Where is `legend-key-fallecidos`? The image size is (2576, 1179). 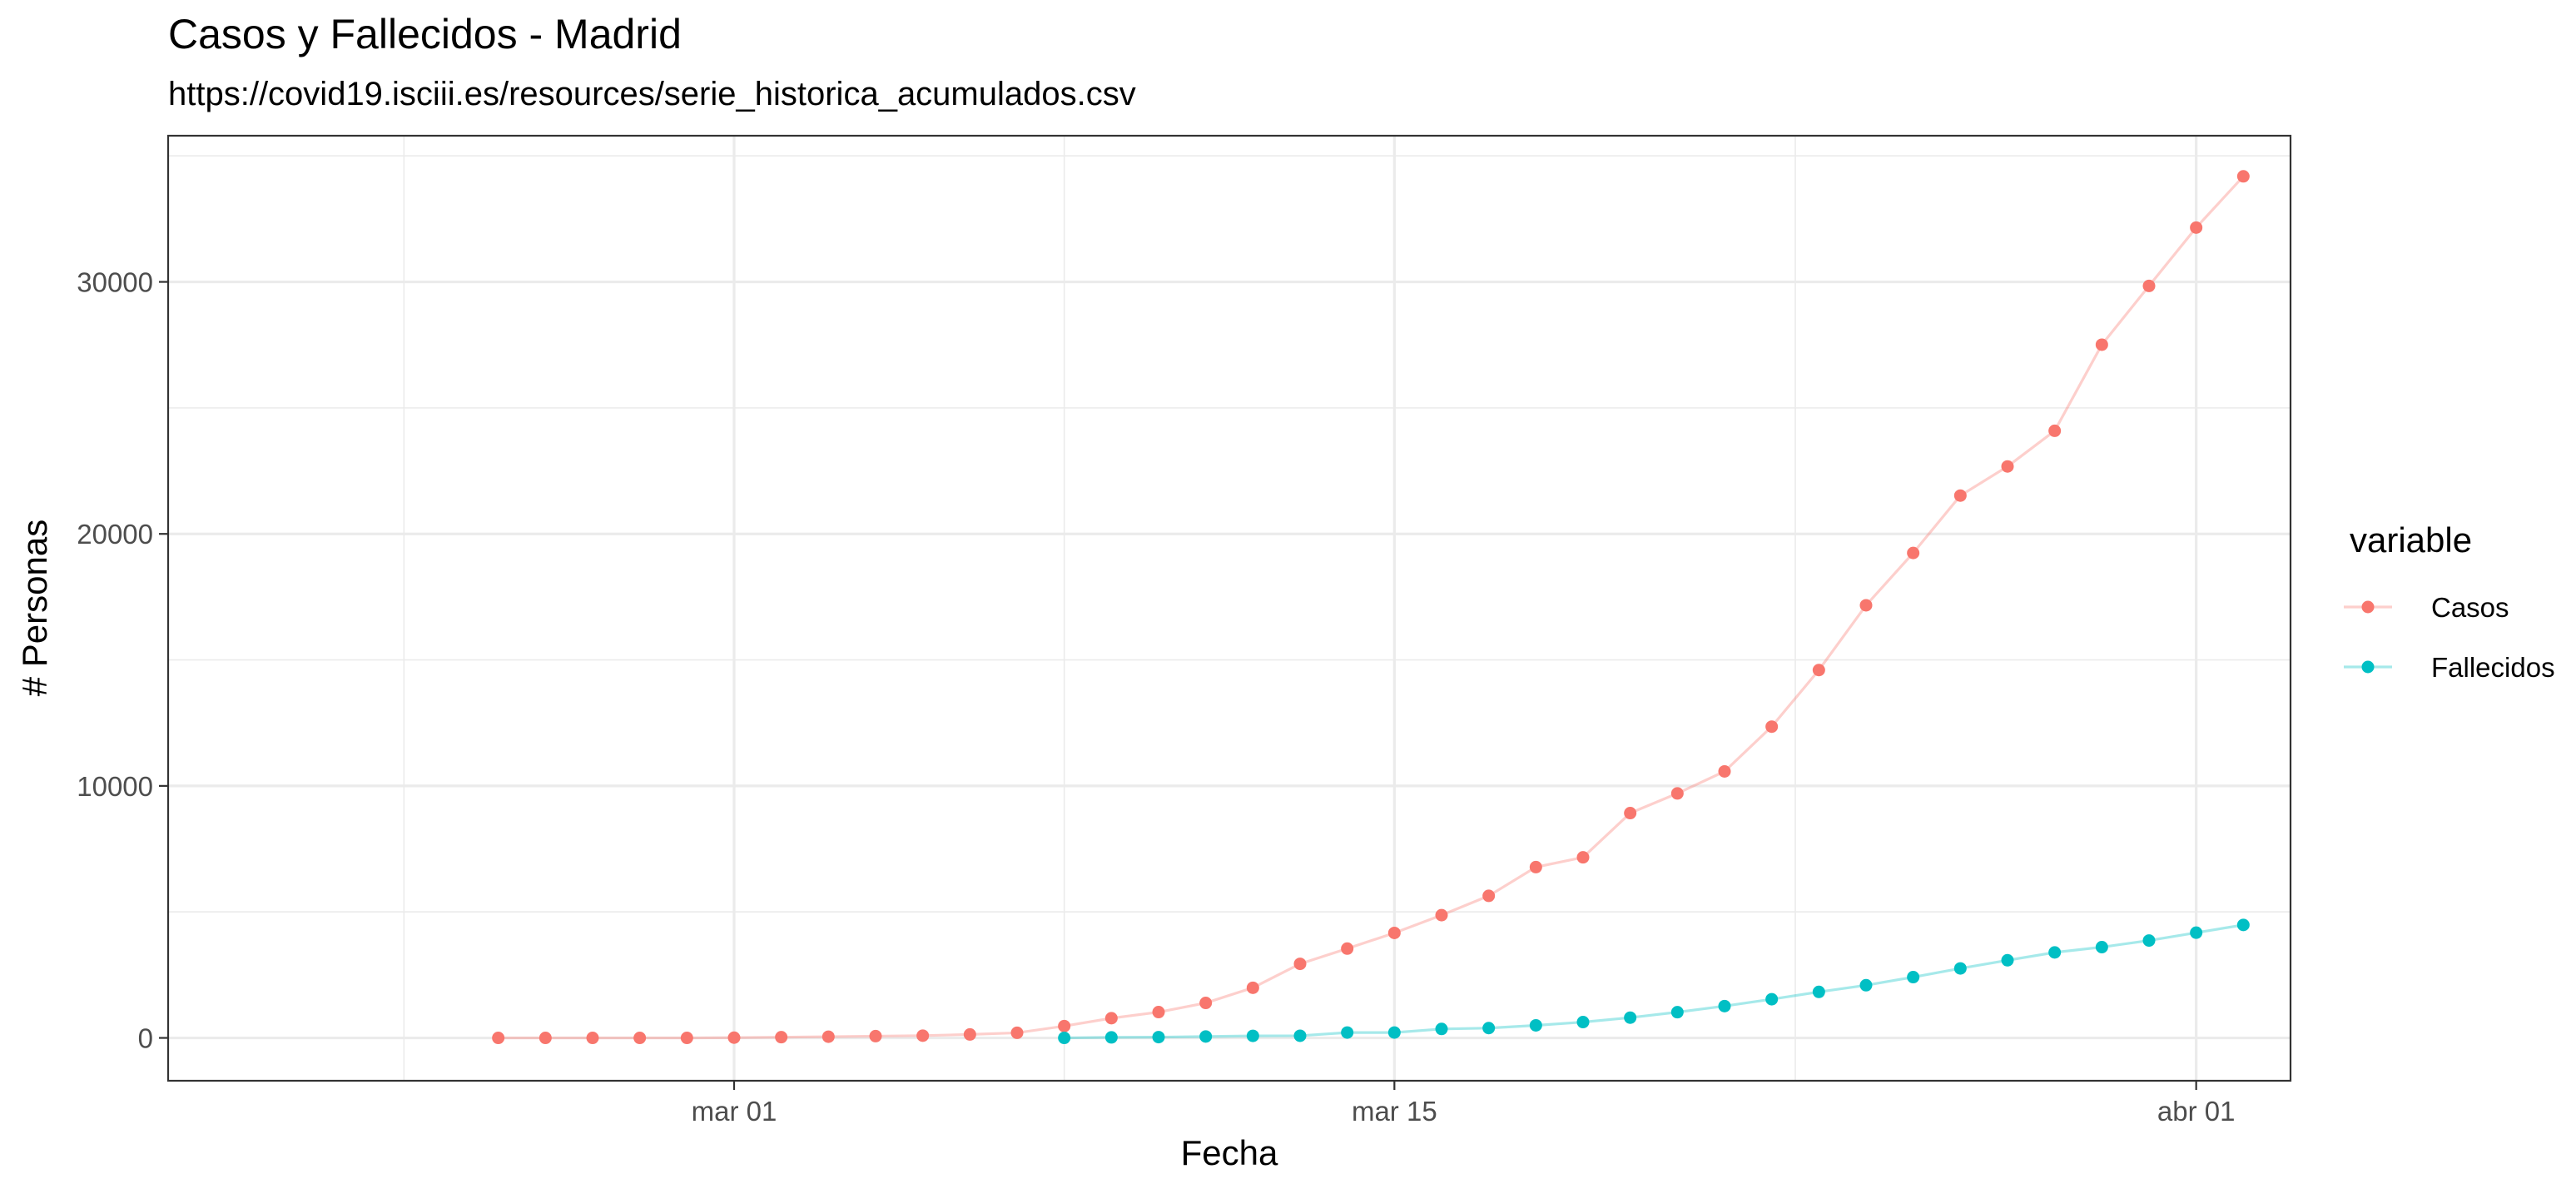
legend-key-fallecidos is located at coordinates (2368, 667).